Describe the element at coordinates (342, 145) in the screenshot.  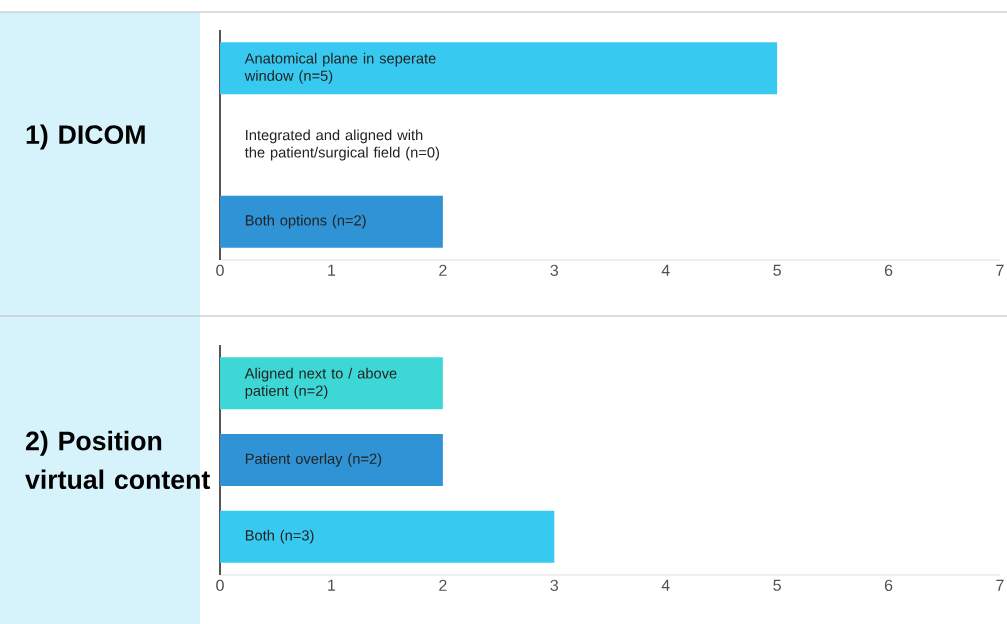
I see `y-tick-label: Integrated and aligned with the patient/surgical field (n=0)` at that location.